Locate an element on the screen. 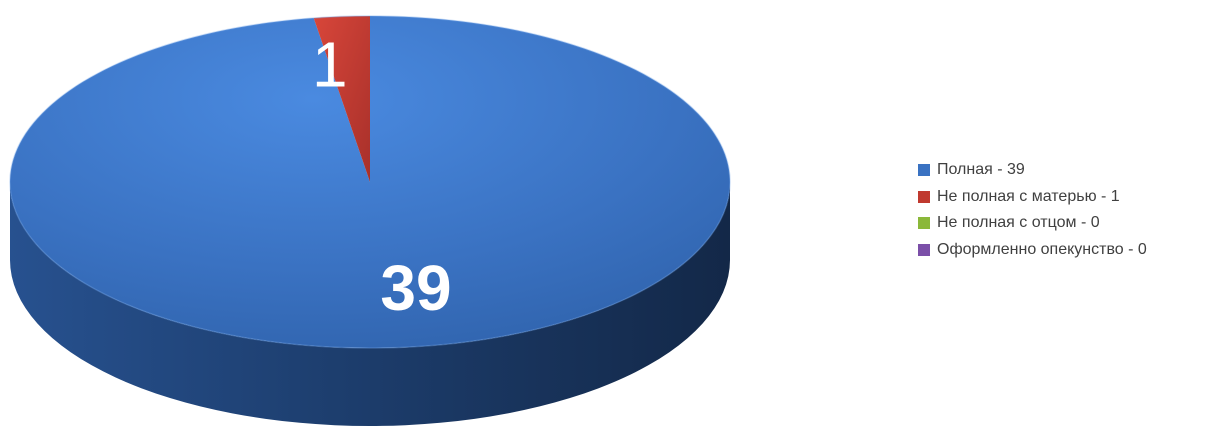  legend-label: Не полная с отцом - 0 is located at coordinates (1018, 223).